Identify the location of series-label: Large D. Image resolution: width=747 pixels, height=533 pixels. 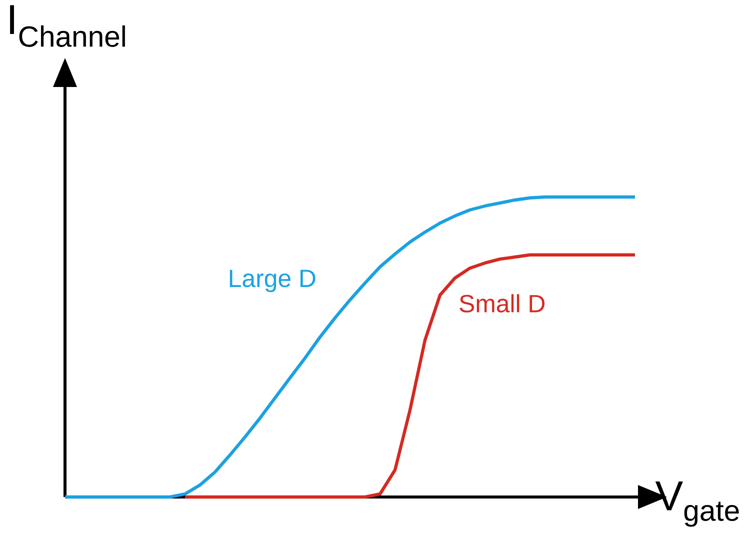
(273, 281).